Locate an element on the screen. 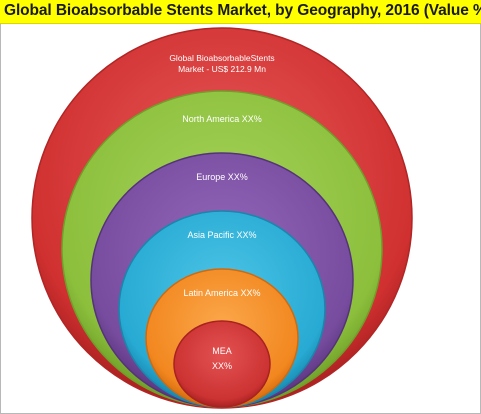  ring-asia-pacific-label: Asia Pacific XX% is located at coordinates (221, 235).